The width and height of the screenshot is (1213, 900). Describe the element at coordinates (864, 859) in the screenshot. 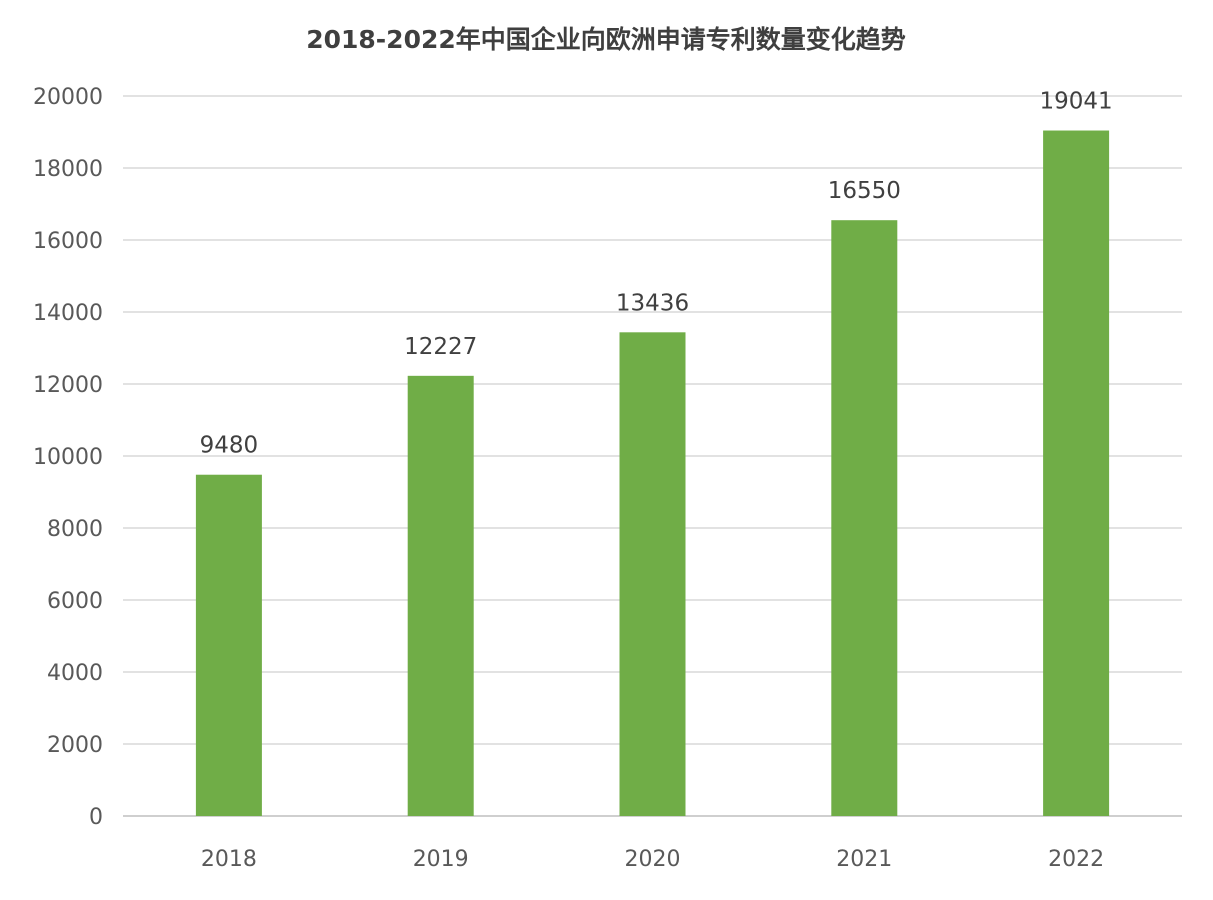

I see `x-tick-label: 2021` at that location.